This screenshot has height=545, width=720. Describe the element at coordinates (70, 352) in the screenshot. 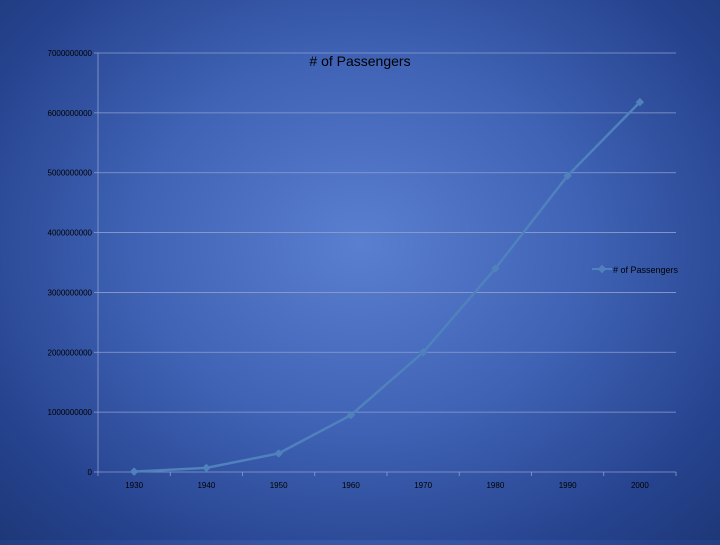

I see `y-tick-label: 2000000000` at that location.